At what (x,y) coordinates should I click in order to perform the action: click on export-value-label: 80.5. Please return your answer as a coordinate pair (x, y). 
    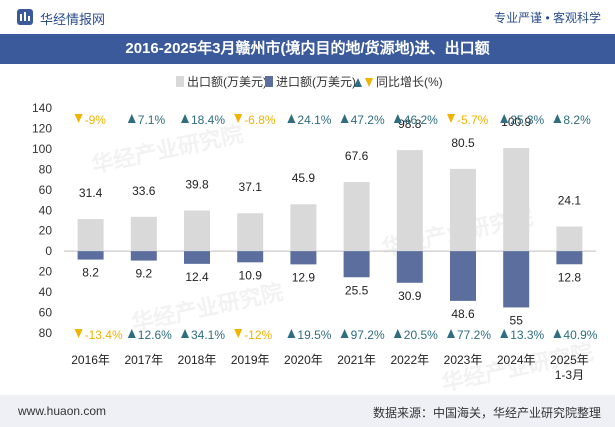
    Looking at the image, I should click on (463, 143).